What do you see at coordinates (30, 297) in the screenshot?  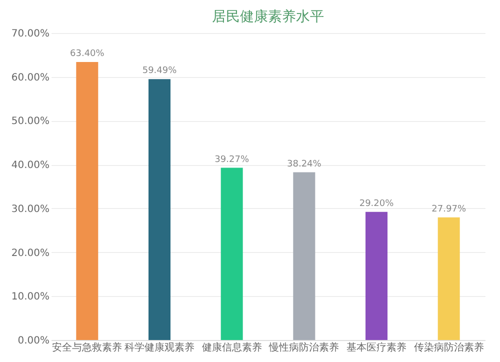 I see `y-tick-label: 10.00%` at bounding box center [30, 297].